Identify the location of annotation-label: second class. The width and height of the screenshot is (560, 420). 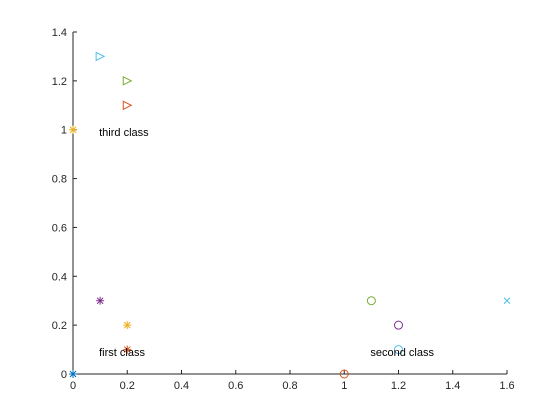
(402, 353).